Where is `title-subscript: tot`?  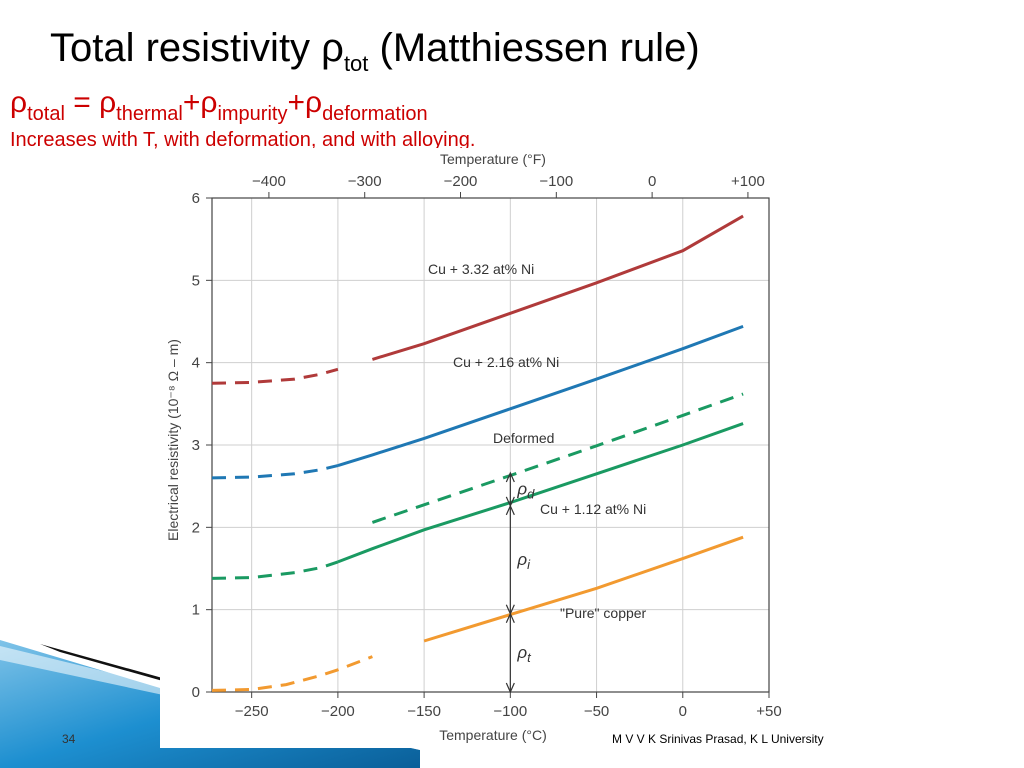 title-subscript: tot is located at coordinates (356, 63).